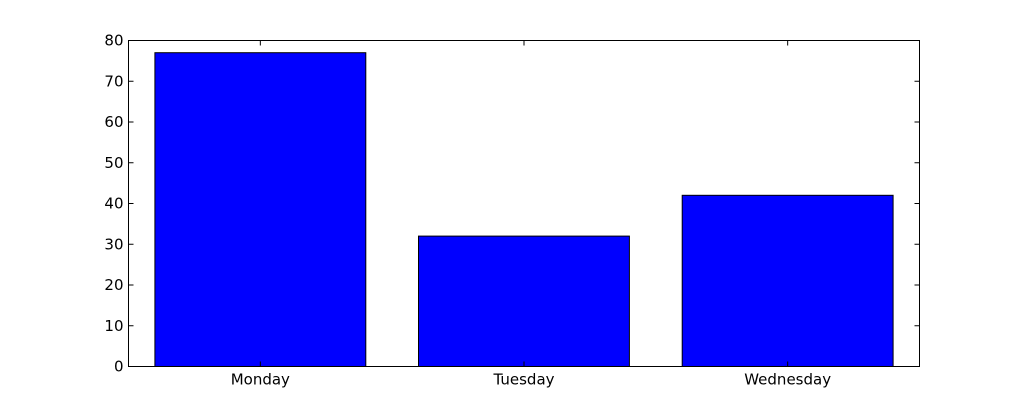 The height and width of the screenshot is (407, 1022). Describe the element at coordinates (113, 204) in the screenshot. I see `y-tick-label: 40` at that location.